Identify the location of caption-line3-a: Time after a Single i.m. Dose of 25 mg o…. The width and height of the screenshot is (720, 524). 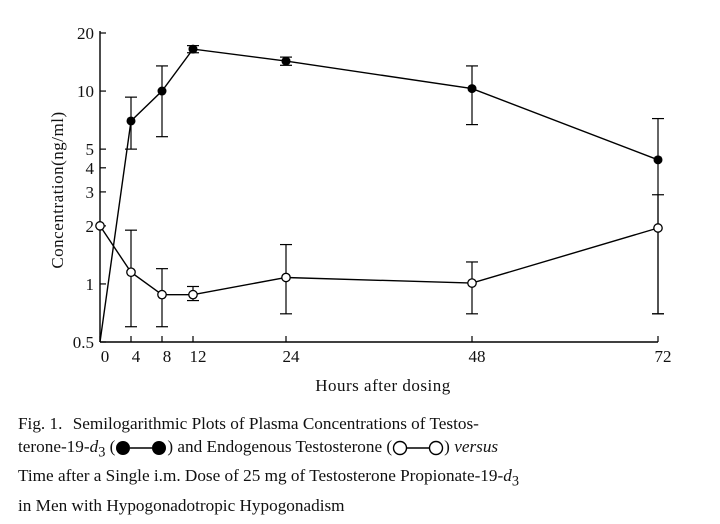
(261, 476).